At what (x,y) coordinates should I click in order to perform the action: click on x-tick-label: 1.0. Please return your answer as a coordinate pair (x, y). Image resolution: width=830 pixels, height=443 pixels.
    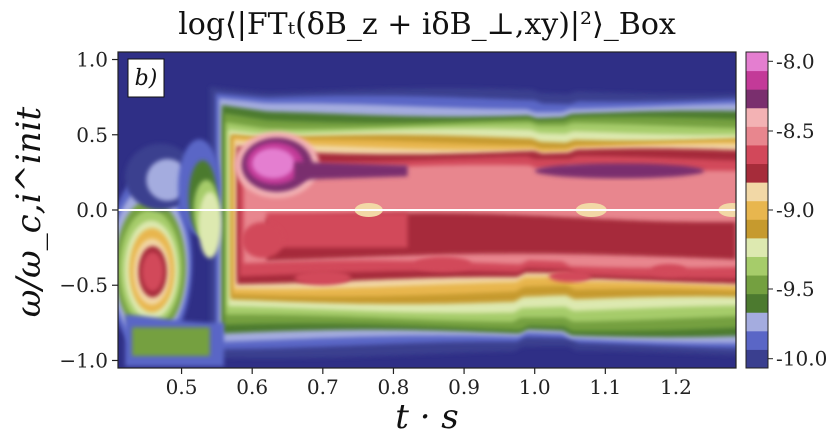
    Looking at the image, I should click on (535, 387).